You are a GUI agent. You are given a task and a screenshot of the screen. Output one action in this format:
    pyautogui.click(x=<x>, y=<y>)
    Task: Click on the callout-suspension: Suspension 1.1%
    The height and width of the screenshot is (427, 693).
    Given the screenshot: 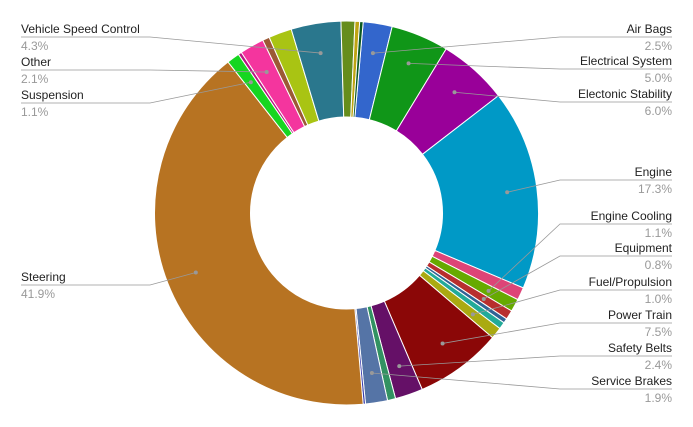 What is the action you would take?
    pyautogui.click(x=137, y=99)
    